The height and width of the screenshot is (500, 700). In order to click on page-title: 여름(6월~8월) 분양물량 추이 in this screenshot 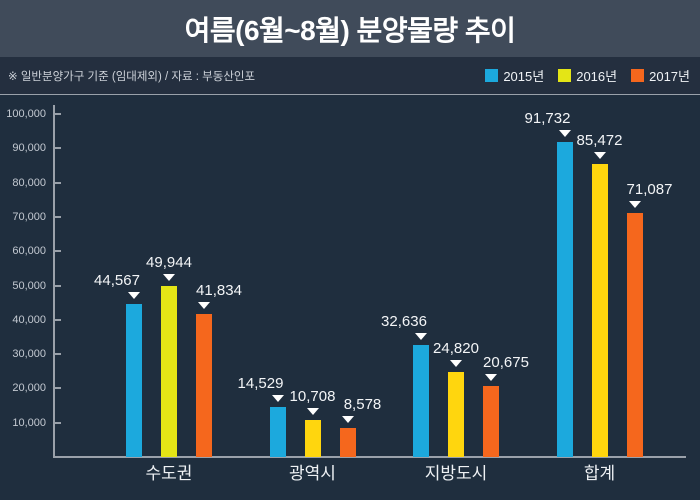, I will do `click(350, 30)`.